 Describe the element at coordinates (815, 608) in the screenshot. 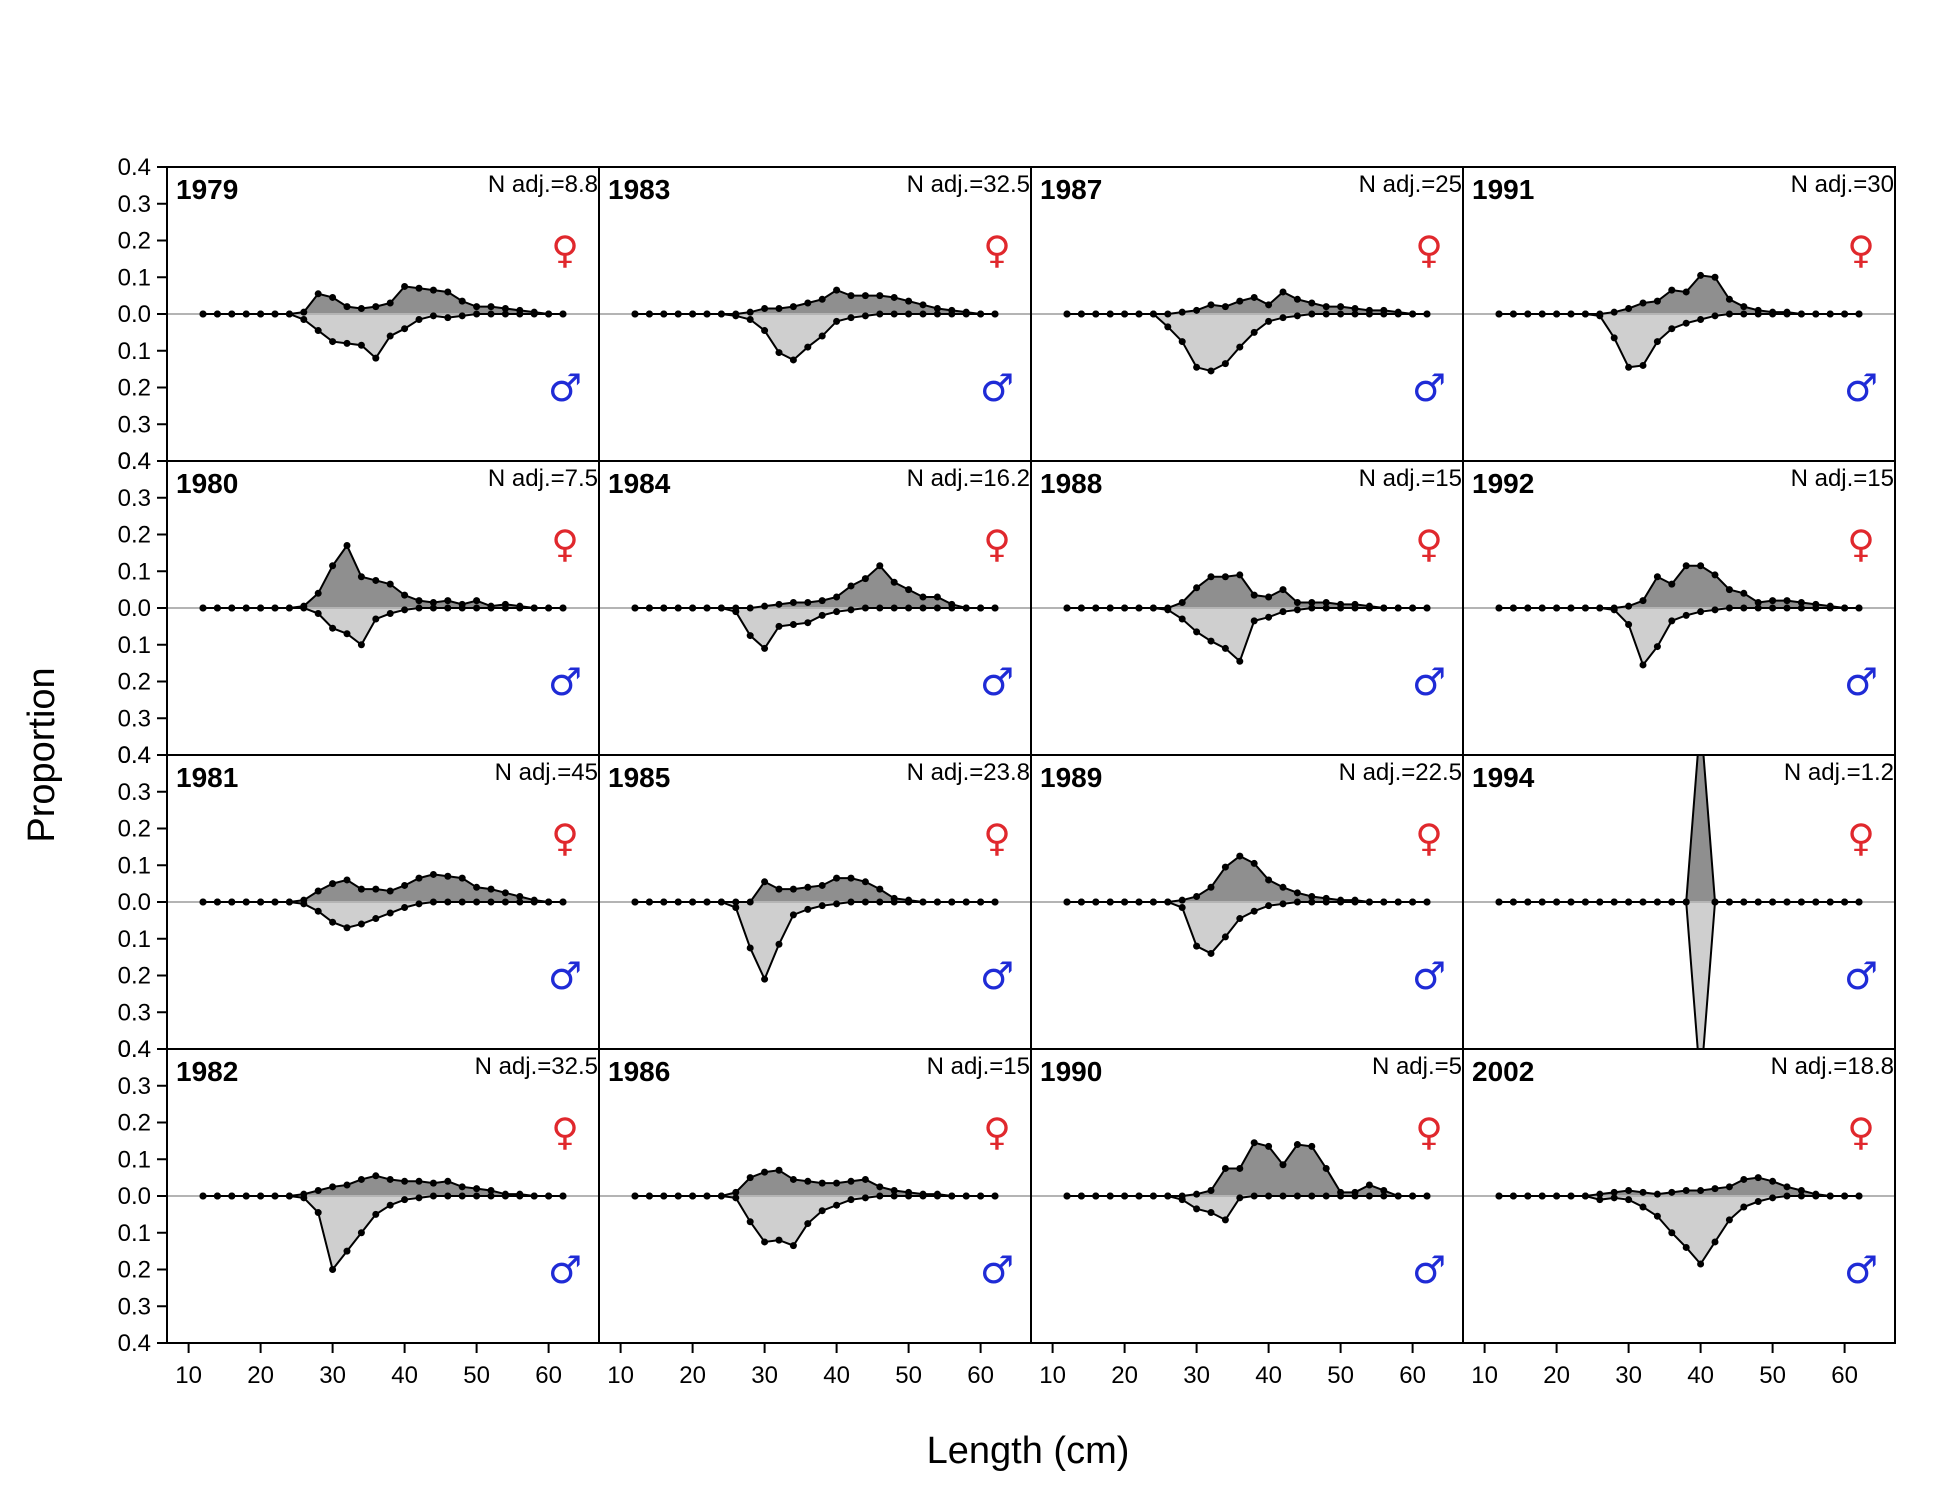

I see `panel-1984: 1984 N adj.=16.2 ♀ ♂` at that location.